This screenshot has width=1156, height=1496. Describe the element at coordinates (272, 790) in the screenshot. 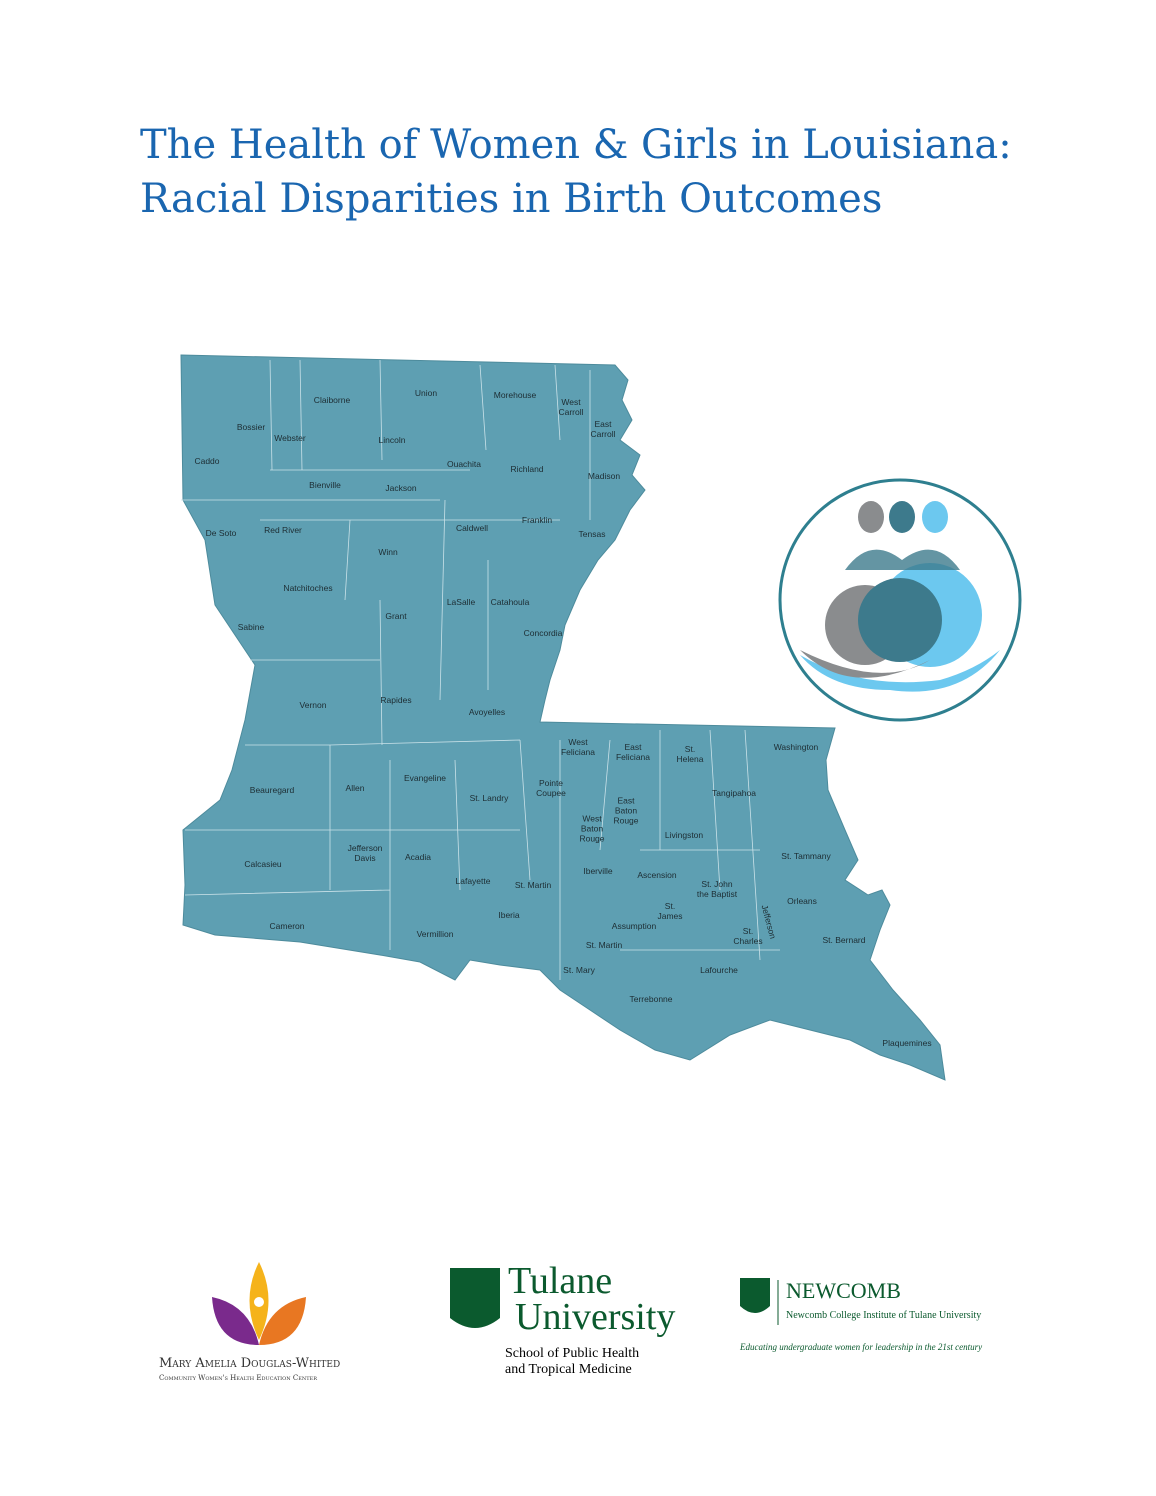

I see `parish-label: Beauregard` at that location.